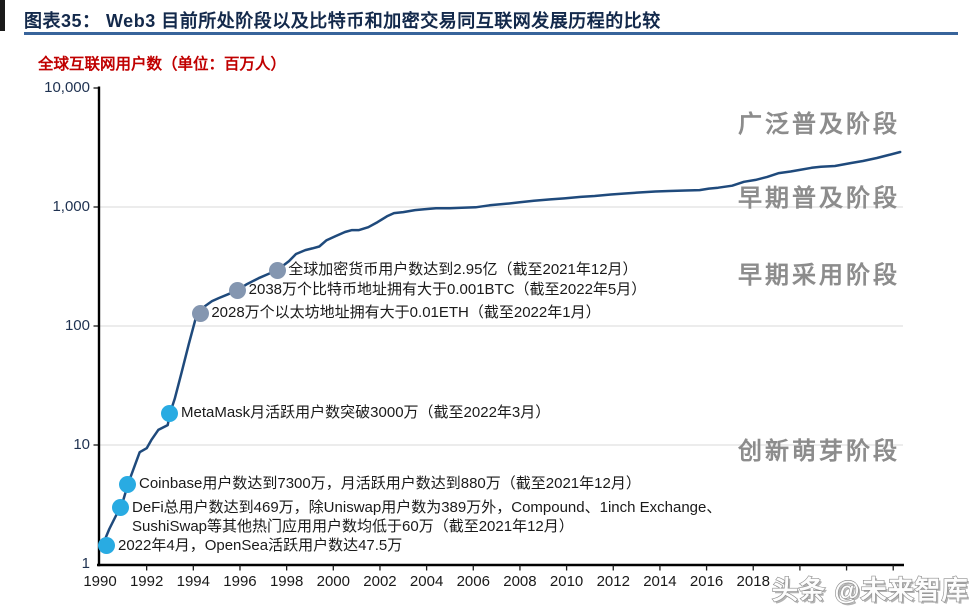 This screenshot has height=615, width=971. I want to click on annotation-text: 2028万个以太坊地址拥有大于0.01ETH（截至2022年1月）, so click(406, 313).